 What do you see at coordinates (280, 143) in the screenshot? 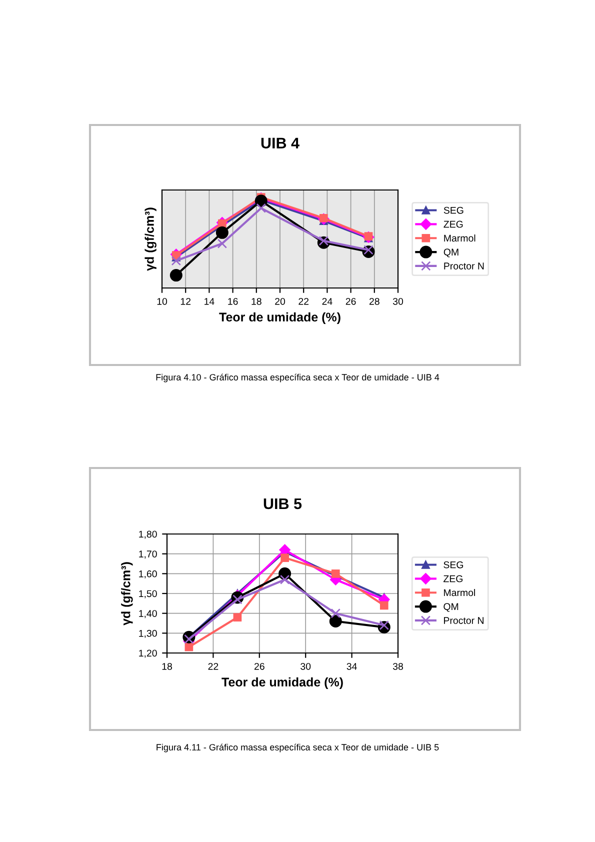
I see `chart-title: UIB 4` at bounding box center [280, 143].